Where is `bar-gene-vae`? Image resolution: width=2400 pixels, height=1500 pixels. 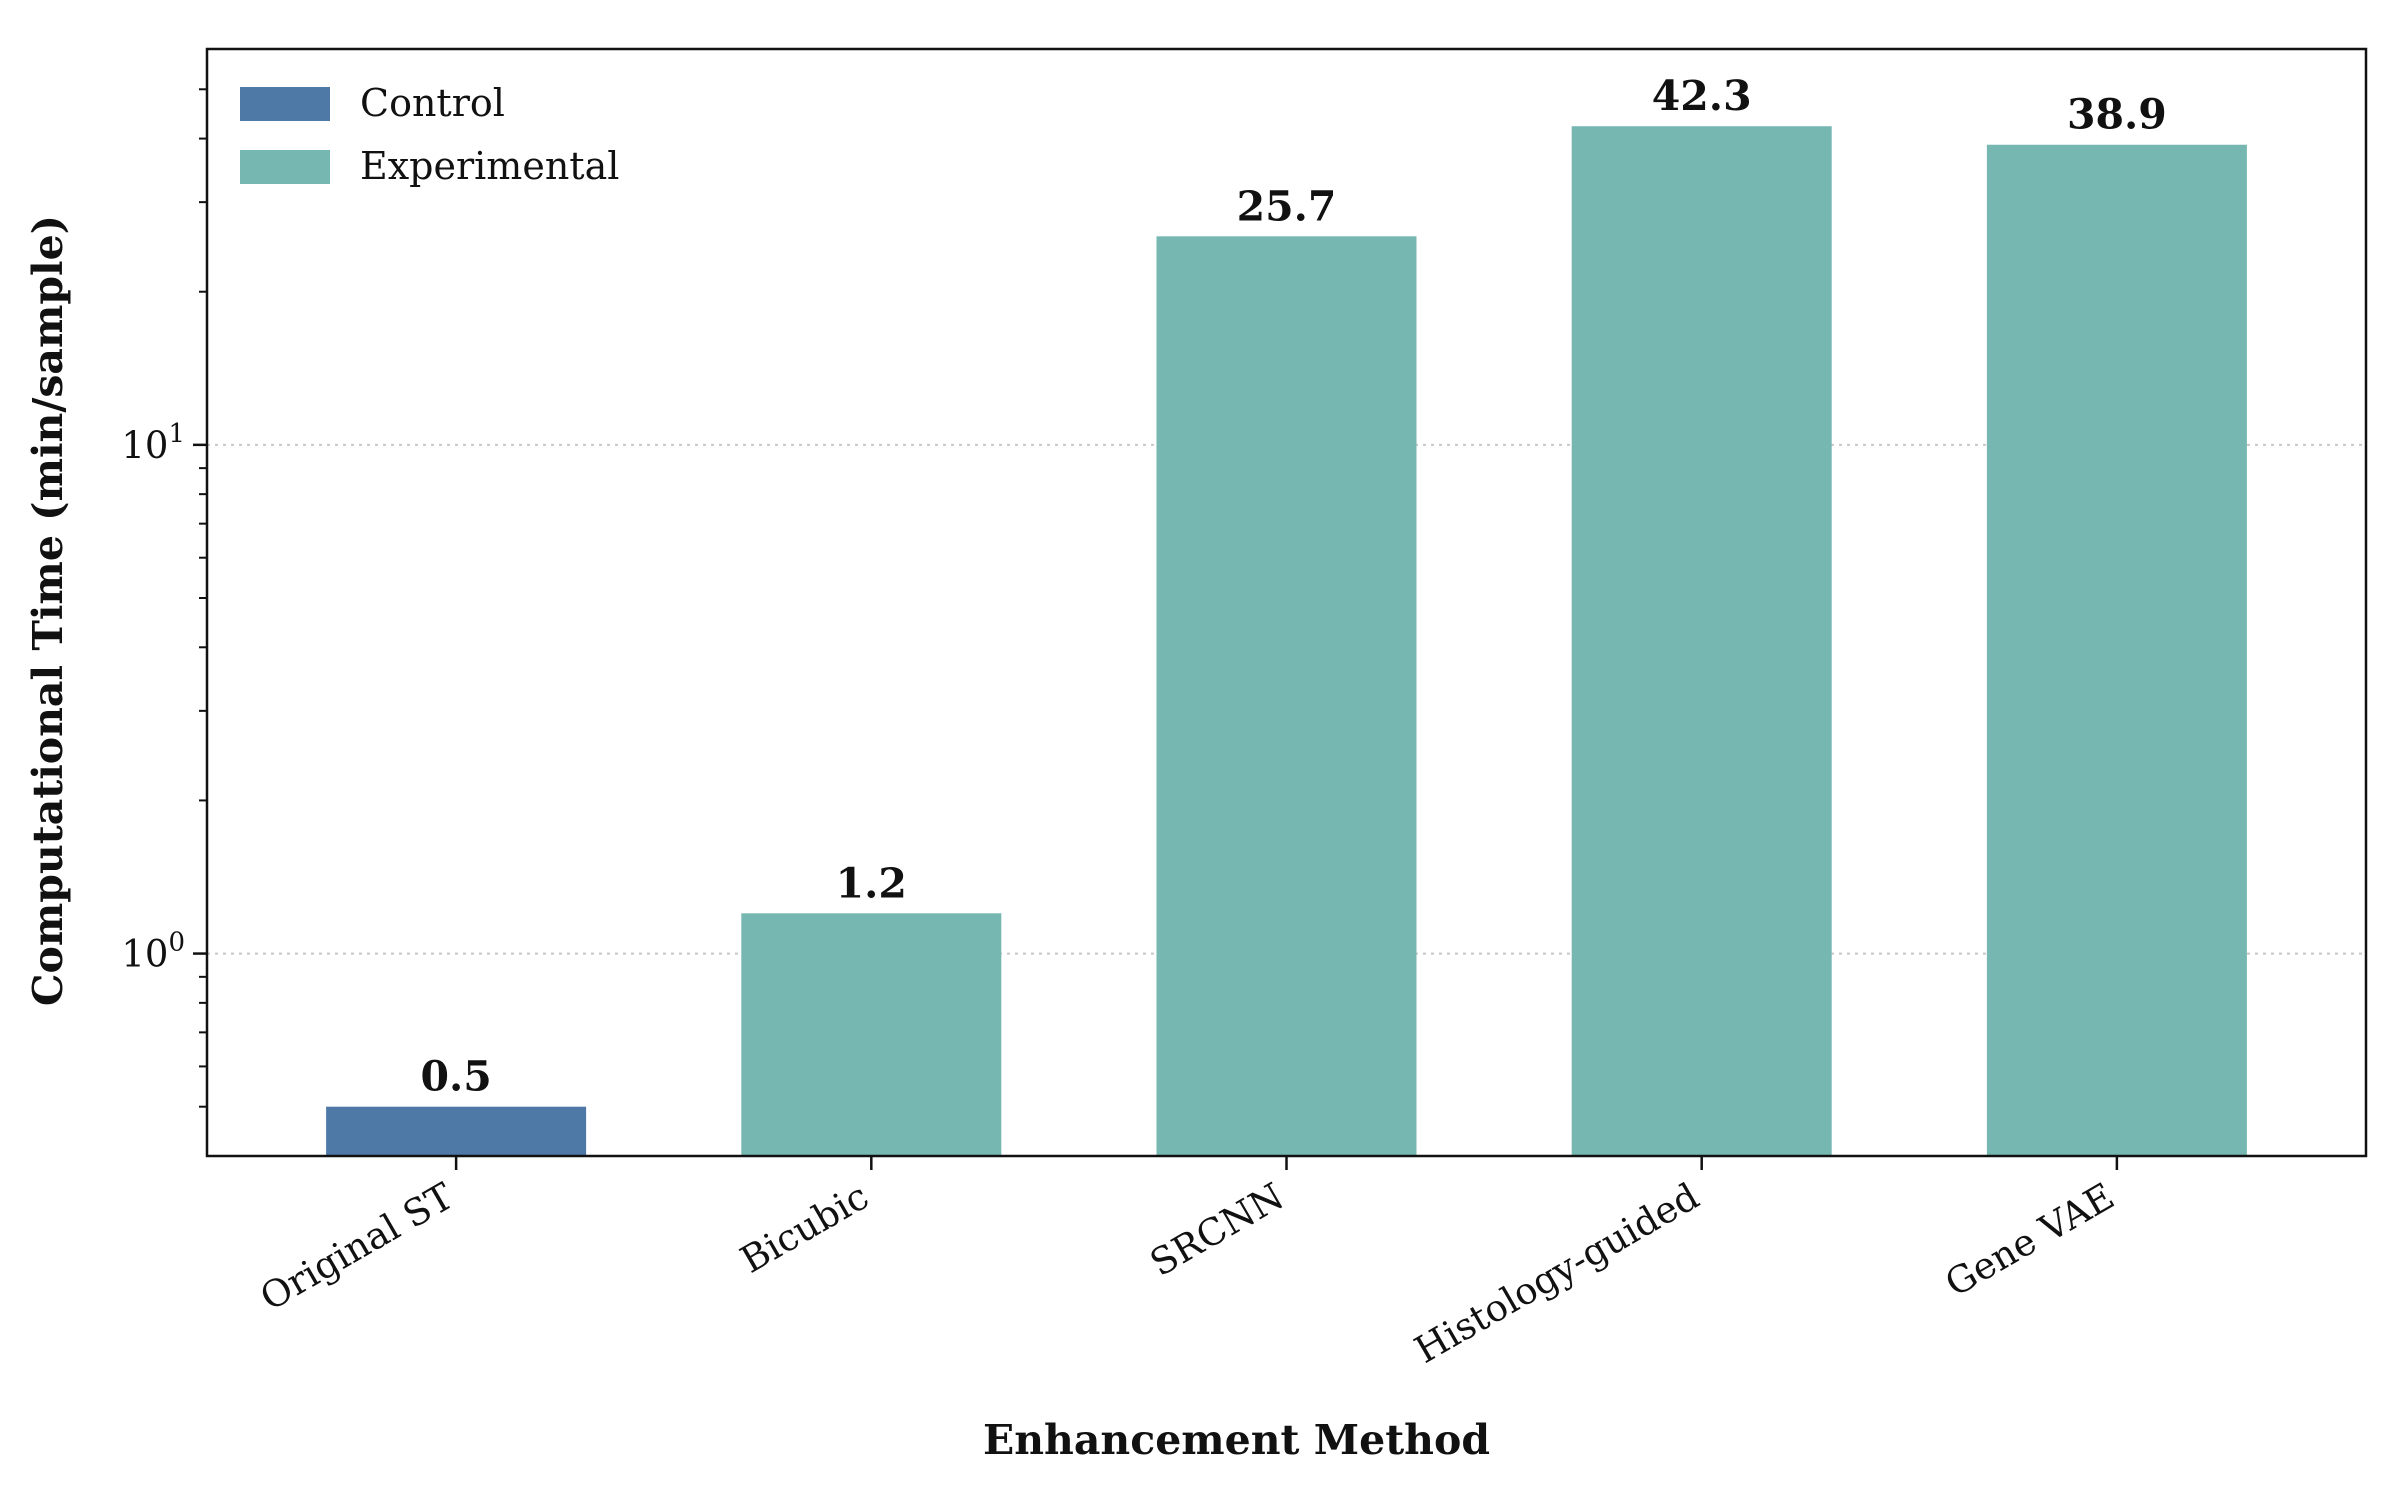 bar-gene-vae is located at coordinates (2116, 650).